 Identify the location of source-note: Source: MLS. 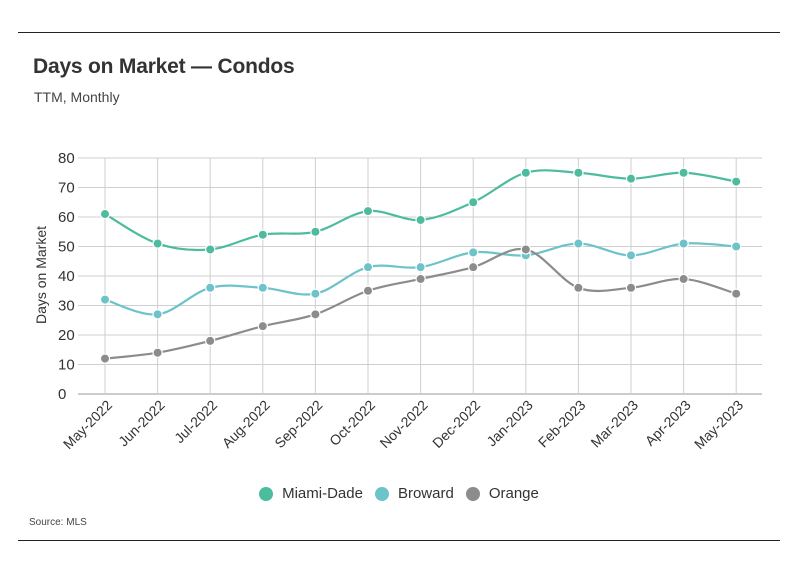
(58, 522).